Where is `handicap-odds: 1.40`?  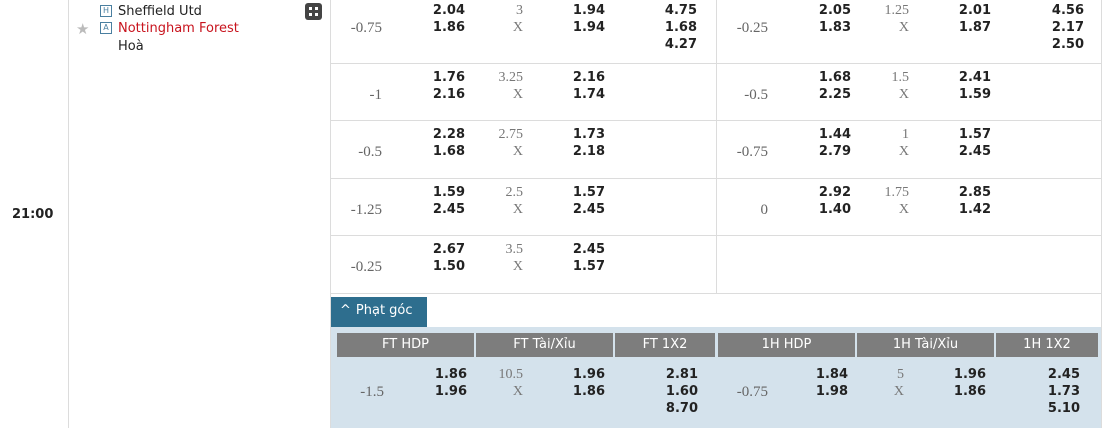 handicap-odds: 1.40 is located at coordinates (834, 209).